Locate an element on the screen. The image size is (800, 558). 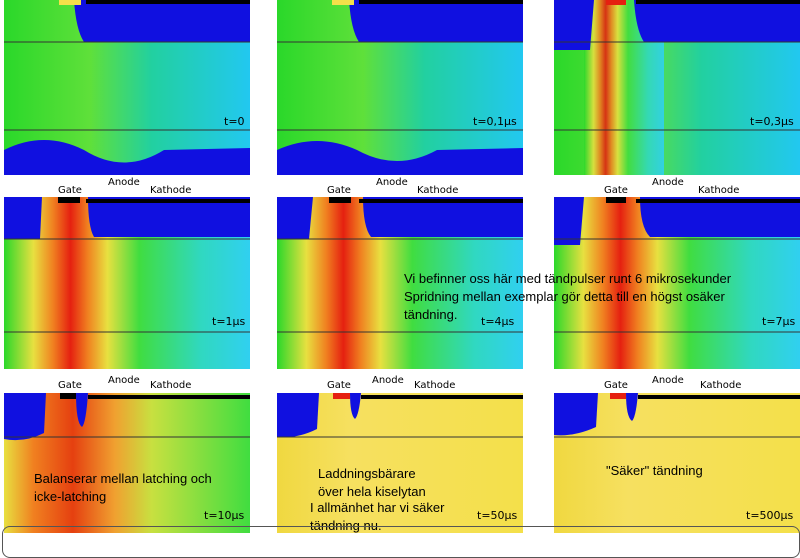
time-label: t=0,3μs is located at coordinates (772, 121).